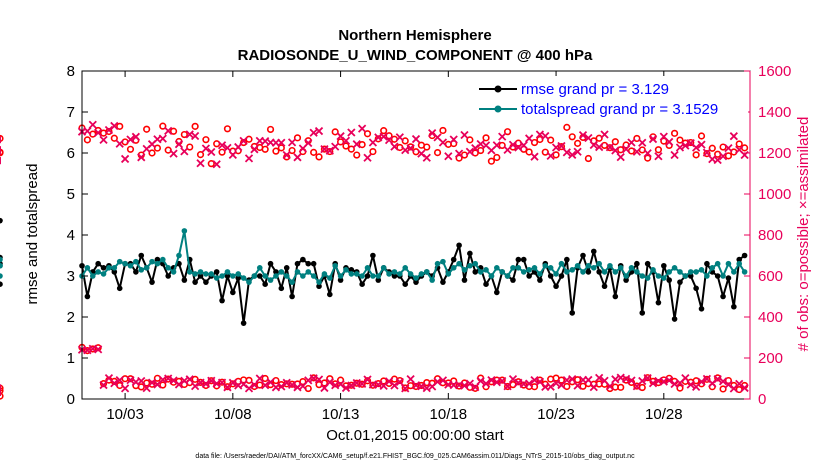  I want to click on y-right-tick-label: 200, so click(770, 358).